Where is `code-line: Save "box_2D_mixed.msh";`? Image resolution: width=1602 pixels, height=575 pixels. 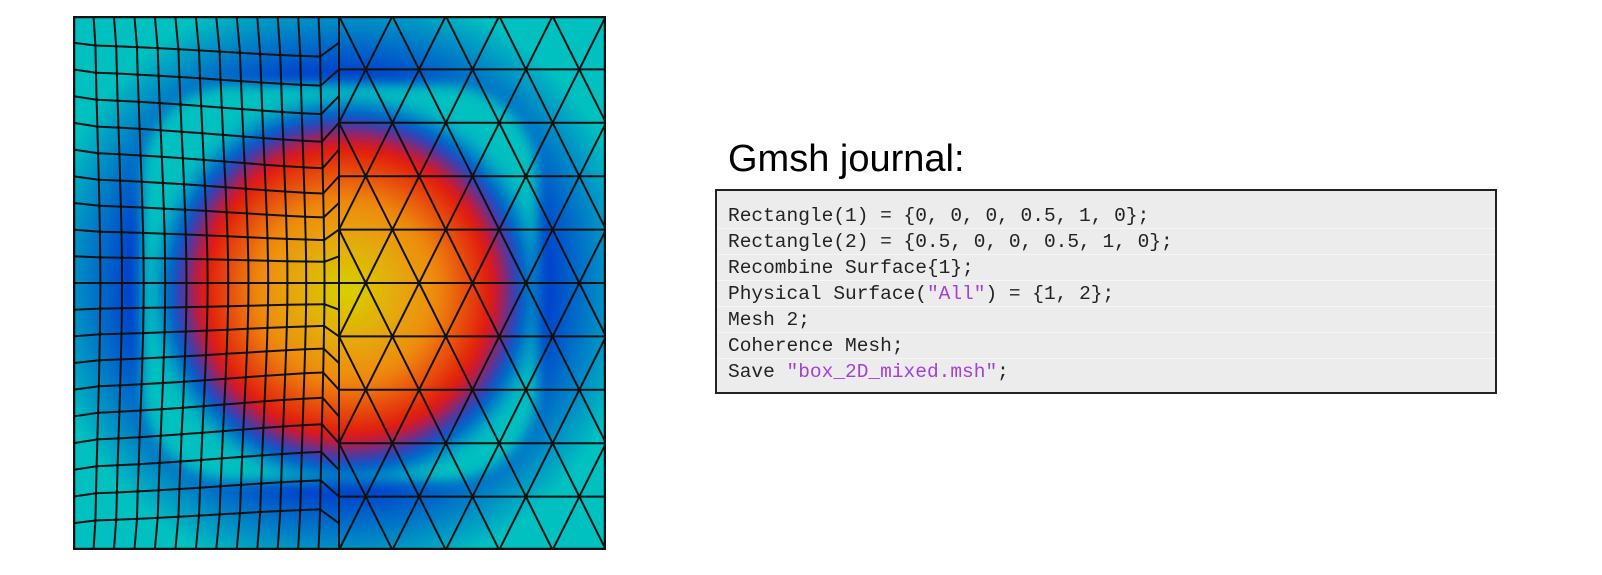 code-line: Save "box_2D_mixed.msh"; is located at coordinates (1106, 372).